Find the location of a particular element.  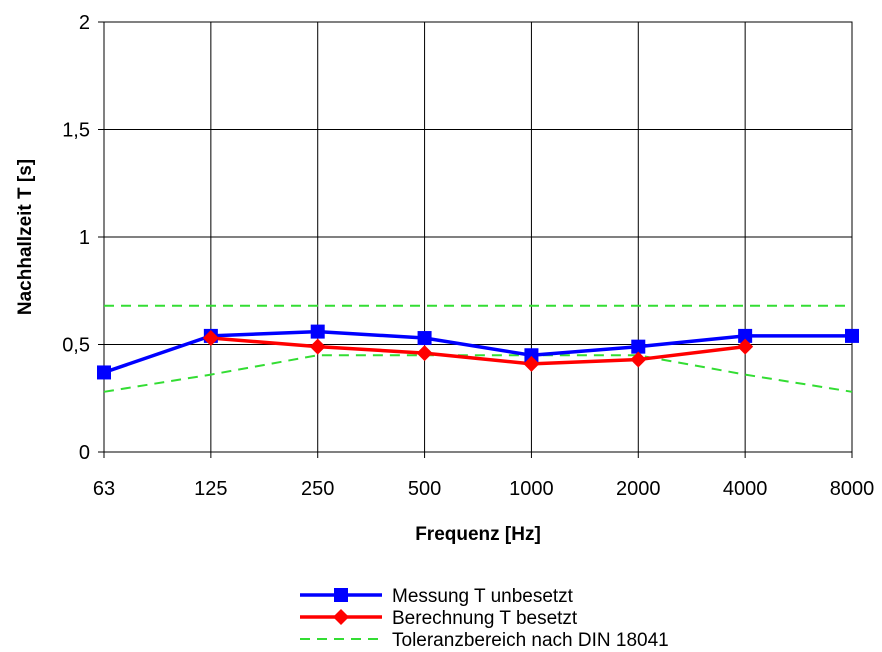

legend-label-tolerance: Toleranzbereich nach DIN 18041 is located at coordinates (530, 640).